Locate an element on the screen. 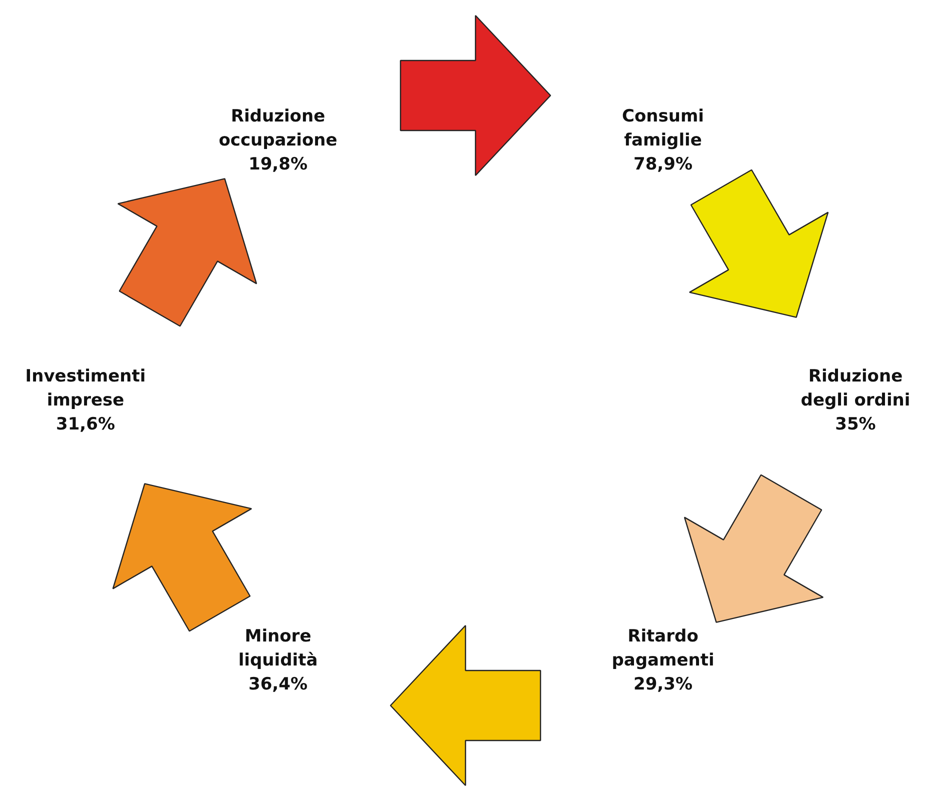 The height and width of the screenshot is (792, 925). category-label: Consumi famiglie is located at coordinates (663, 128).